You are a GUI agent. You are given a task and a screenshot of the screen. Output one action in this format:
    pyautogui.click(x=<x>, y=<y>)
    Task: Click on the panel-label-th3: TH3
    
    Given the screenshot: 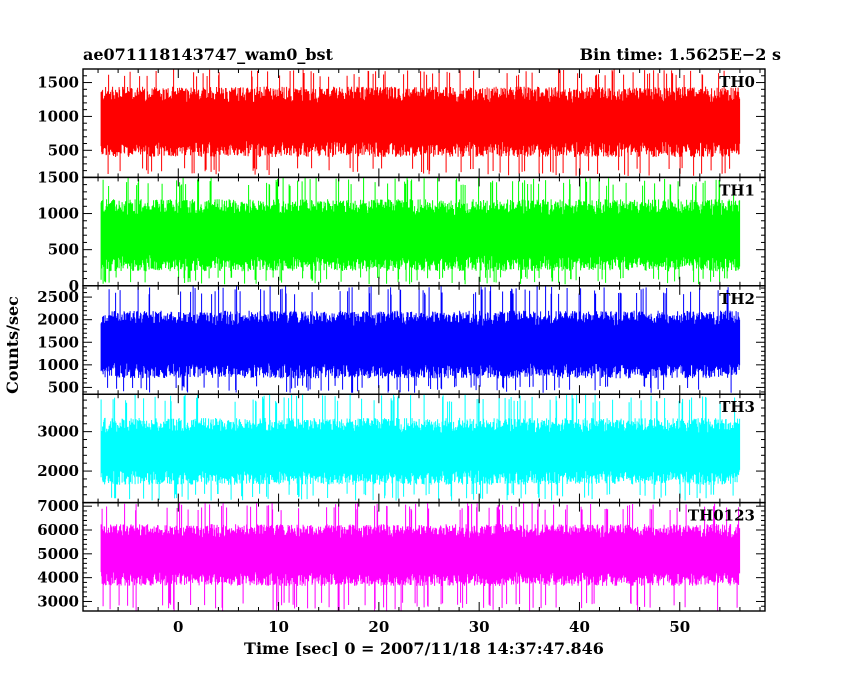 What is the action you would take?
    pyautogui.click(x=737, y=407)
    